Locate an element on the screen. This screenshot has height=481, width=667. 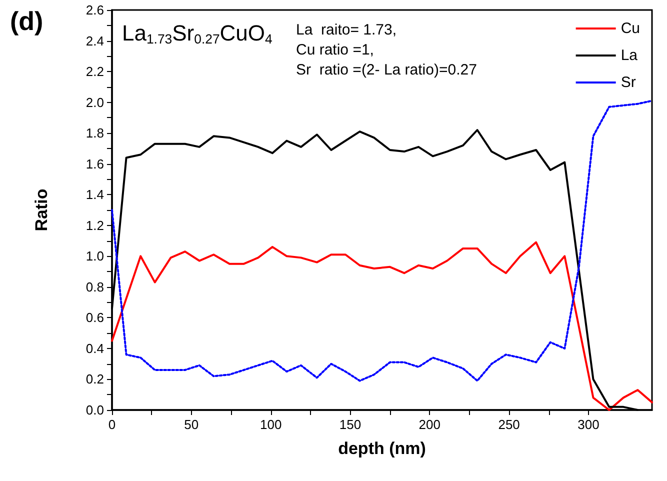
y-tick-label: 1.2 is located at coordinates (95, 225).